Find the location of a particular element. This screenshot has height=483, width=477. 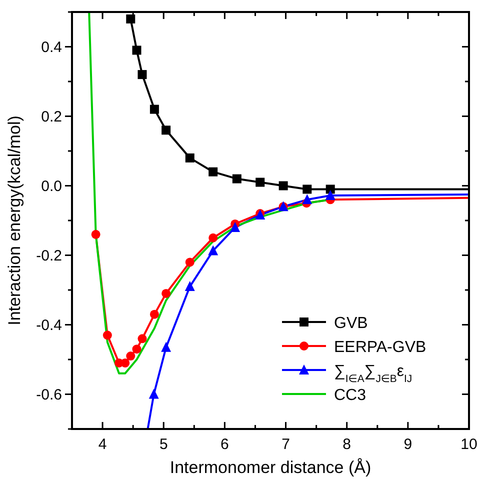

legend-label: EERPA-GVB is located at coordinates (380, 347).